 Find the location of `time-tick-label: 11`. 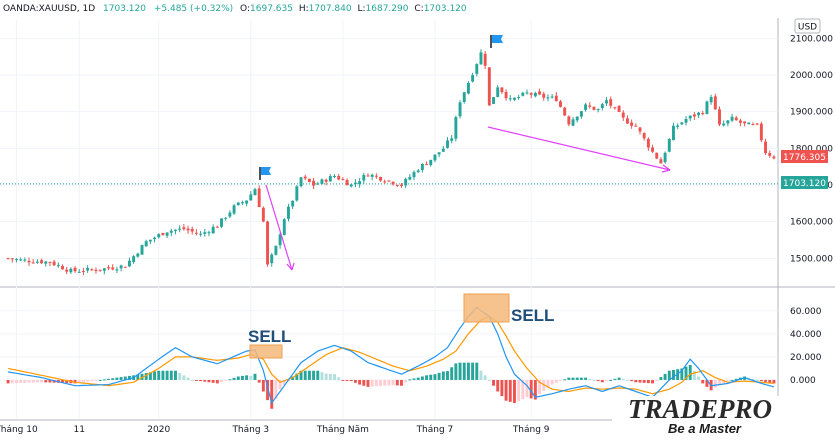

time-tick-label: 11 is located at coordinates (79, 430).